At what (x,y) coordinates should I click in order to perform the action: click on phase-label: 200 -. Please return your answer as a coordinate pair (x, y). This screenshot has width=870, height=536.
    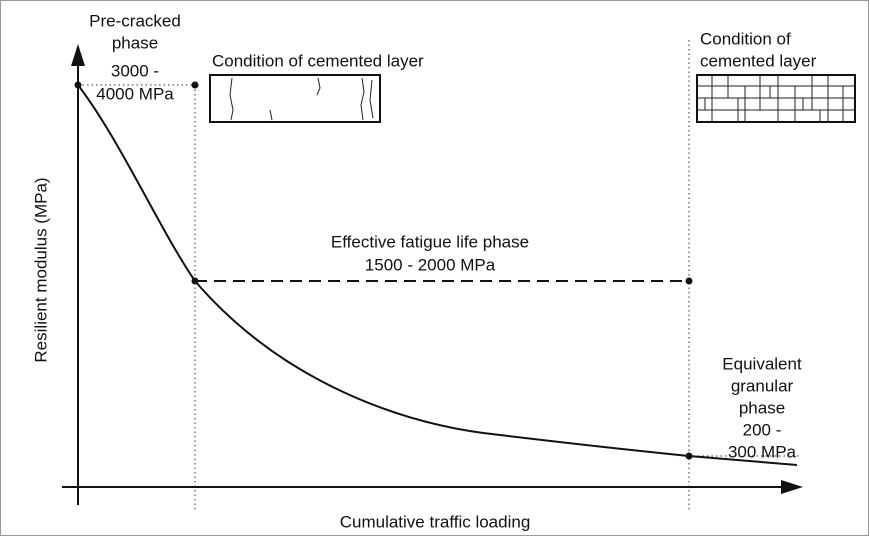
    Looking at the image, I should click on (762, 429).